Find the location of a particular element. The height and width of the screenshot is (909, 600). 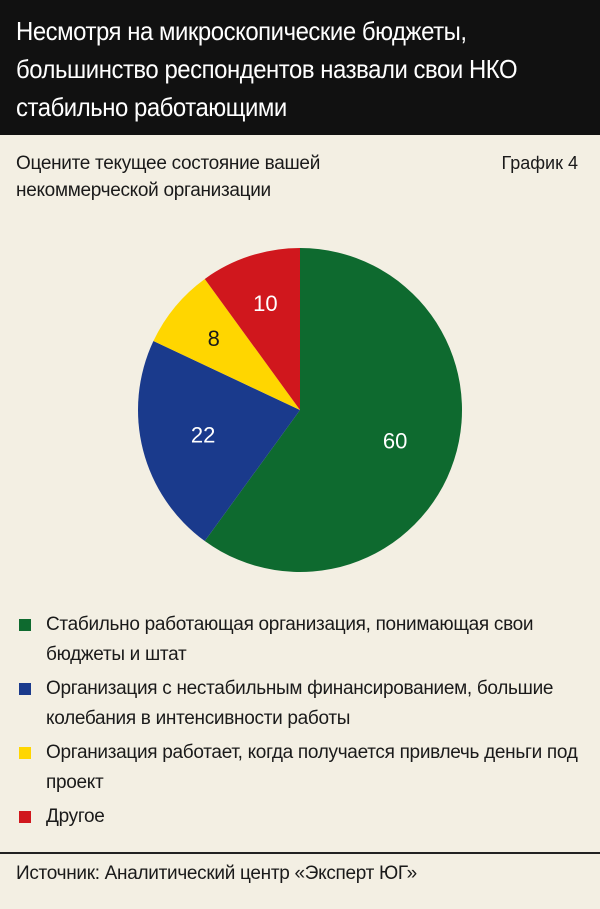

source-divider is located at coordinates (300, 853).